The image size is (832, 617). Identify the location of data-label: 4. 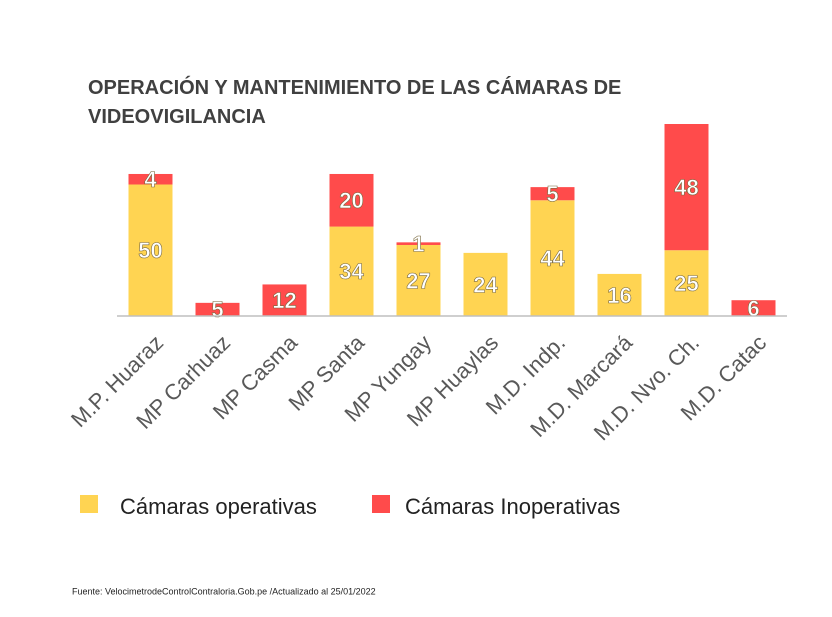
(150, 179).